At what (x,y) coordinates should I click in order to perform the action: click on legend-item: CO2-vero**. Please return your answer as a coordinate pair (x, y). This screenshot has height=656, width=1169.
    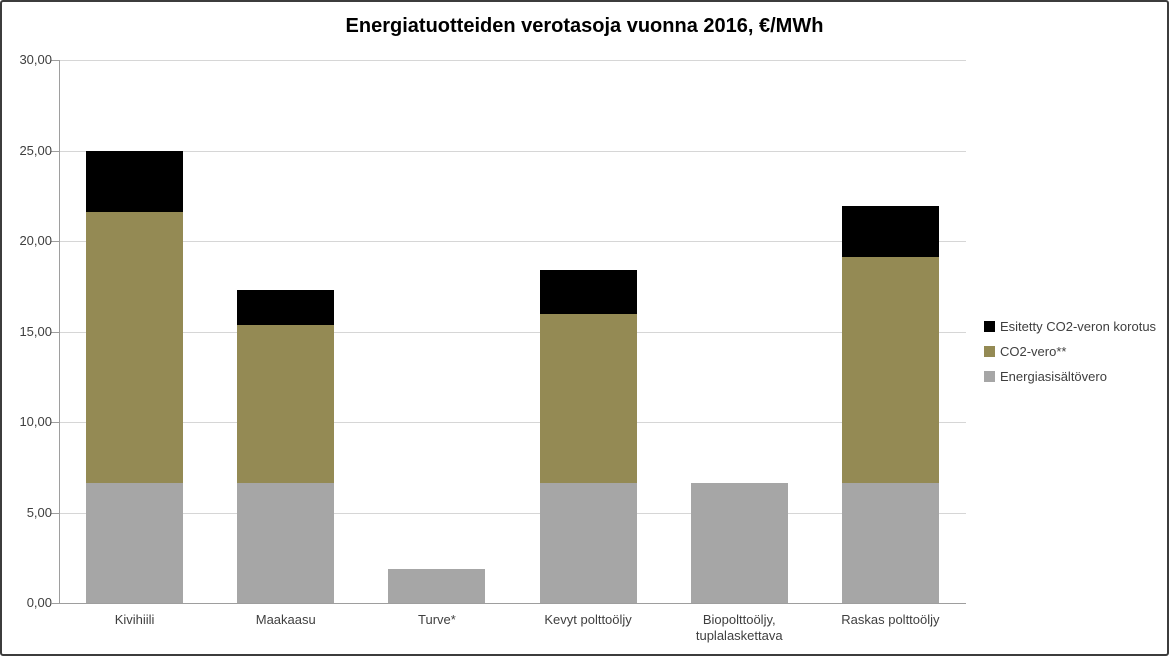
    Looking at the image, I should click on (1070, 351).